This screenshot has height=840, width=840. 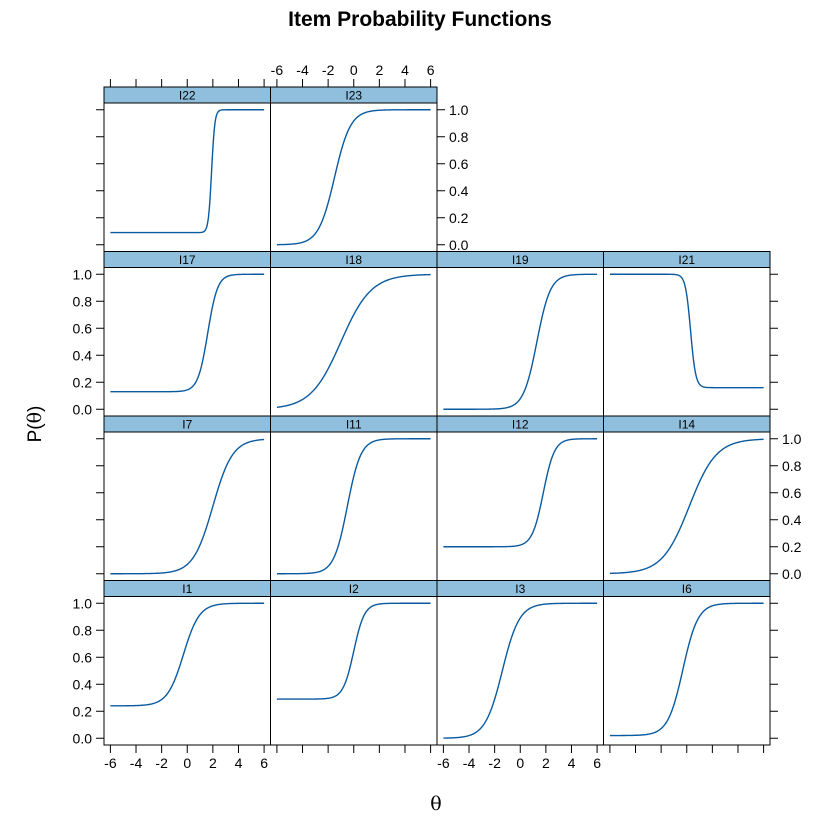 What do you see at coordinates (431, 70) in the screenshot?
I see `x-tick-label-top-1-6: 6` at bounding box center [431, 70].